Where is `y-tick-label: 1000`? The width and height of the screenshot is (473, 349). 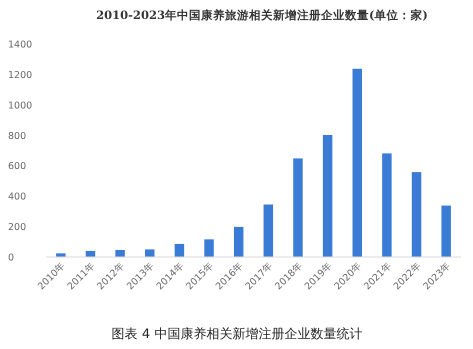
y-tick-label: 1000 is located at coordinates (20, 106).